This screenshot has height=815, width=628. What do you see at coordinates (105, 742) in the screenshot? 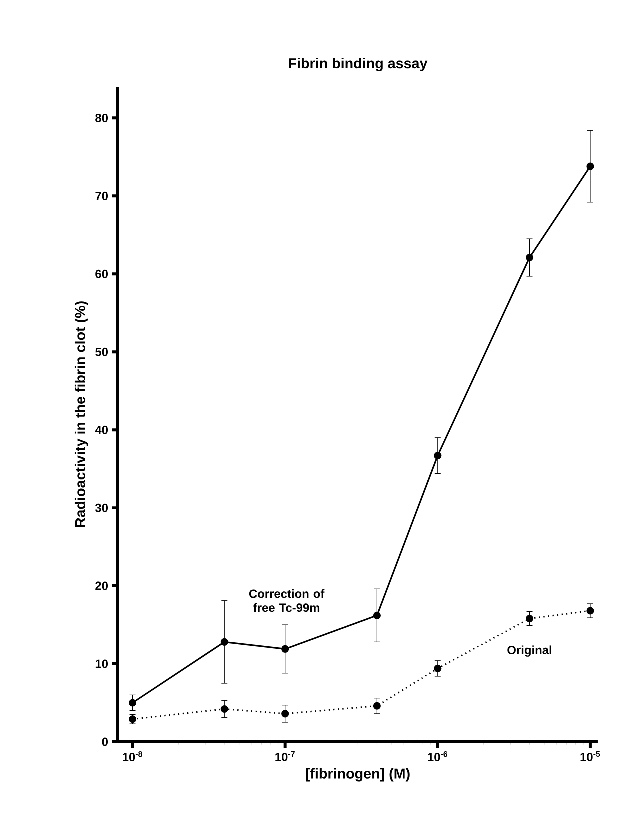
I see `y-tick-label: 0` at bounding box center [105, 742].